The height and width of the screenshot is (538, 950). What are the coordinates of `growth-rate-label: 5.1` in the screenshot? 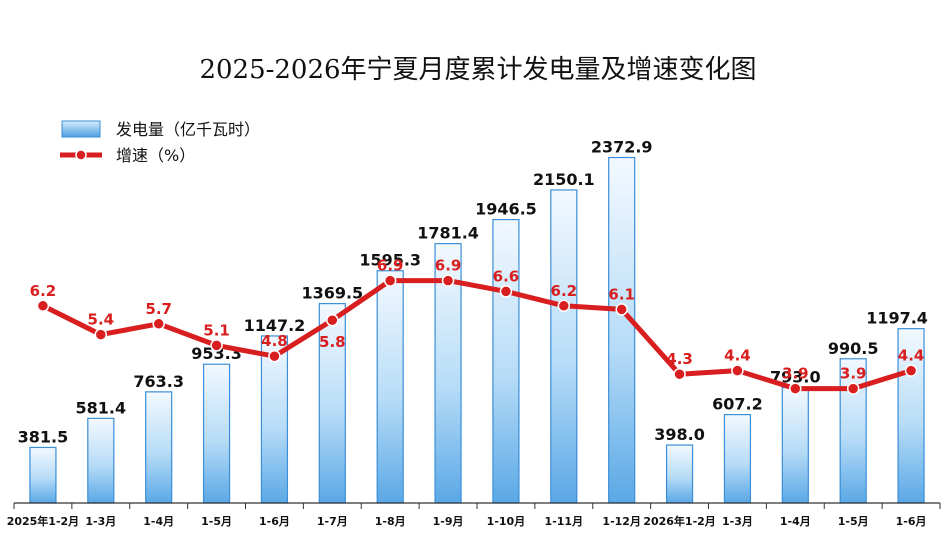 It's located at (216, 330).